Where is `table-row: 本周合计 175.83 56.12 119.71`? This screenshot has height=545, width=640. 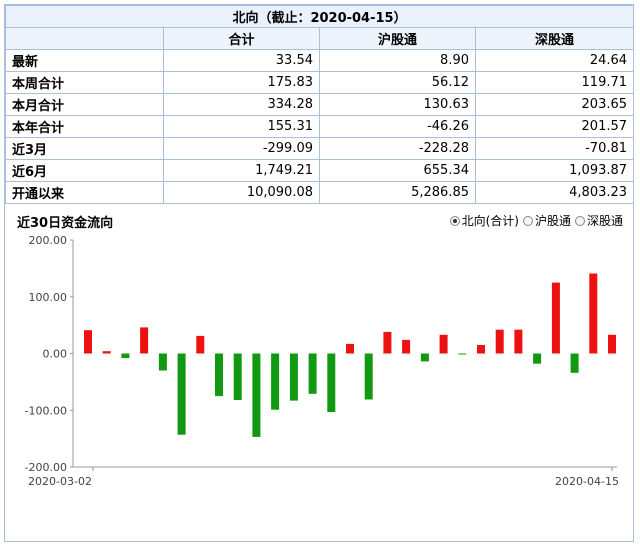
table-row: 本周合计 175.83 56.12 119.71 is located at coordinates (320, 82).